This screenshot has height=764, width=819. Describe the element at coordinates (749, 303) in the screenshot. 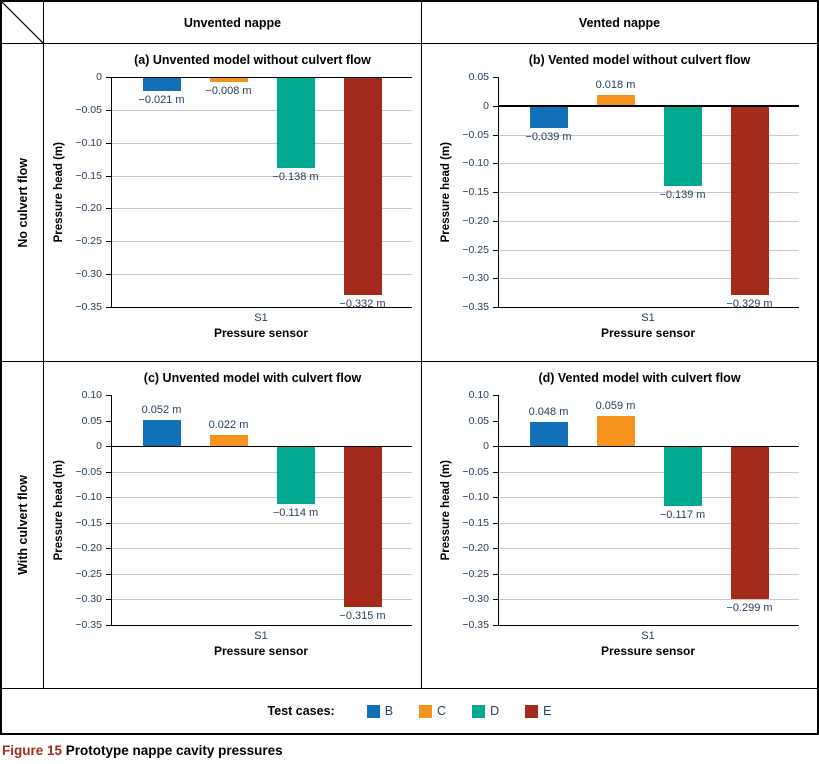

I see `bar-value-label: −0.329 m` at that location.